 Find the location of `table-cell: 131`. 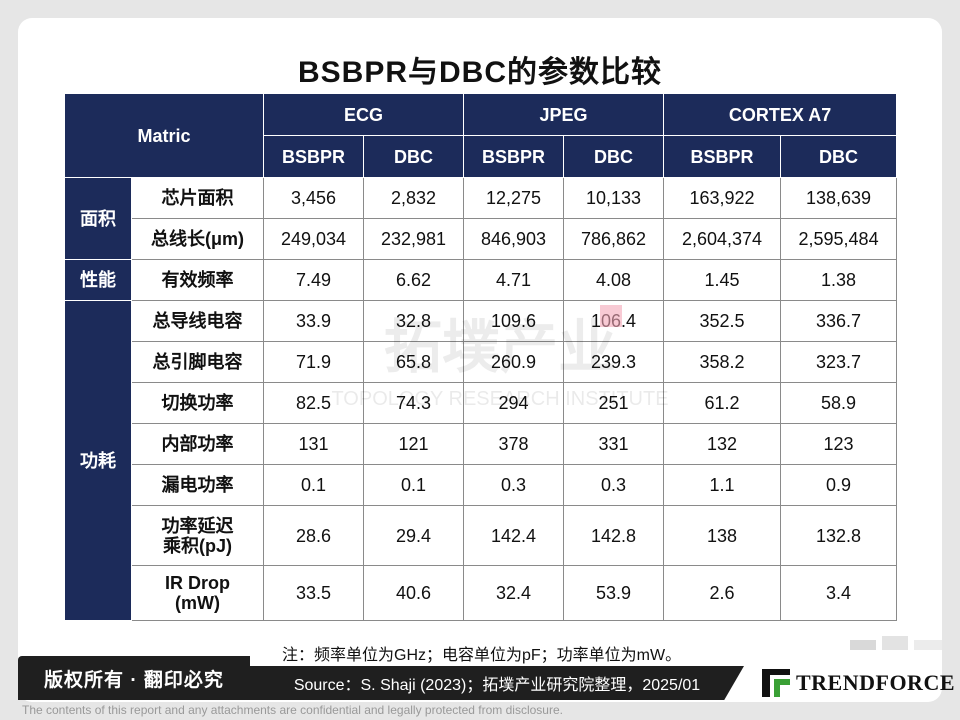

table-cell: 131 is located at coordinates (314, 444).